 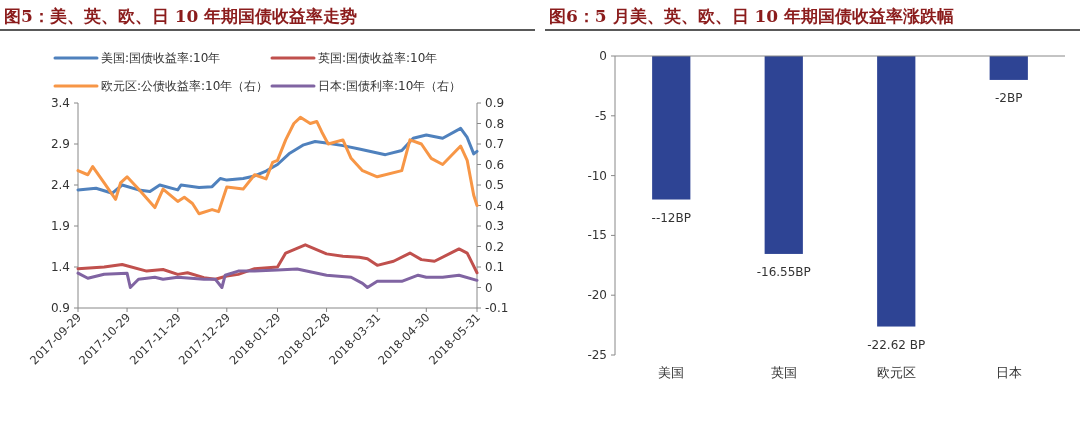 I want to click on y-tick-label: -5, so click(x=601, y=115).